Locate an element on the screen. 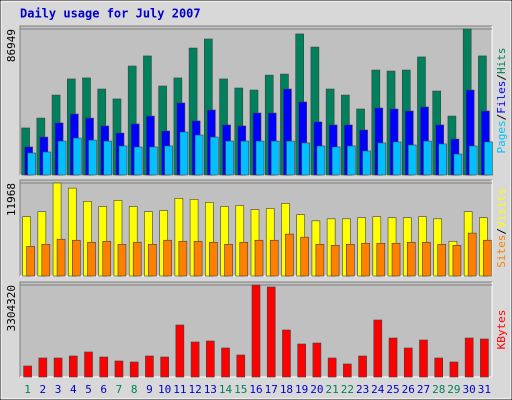 This screenshot has height=400, width=512. x-tick-label: 3 is located at coordinates (58, 389).